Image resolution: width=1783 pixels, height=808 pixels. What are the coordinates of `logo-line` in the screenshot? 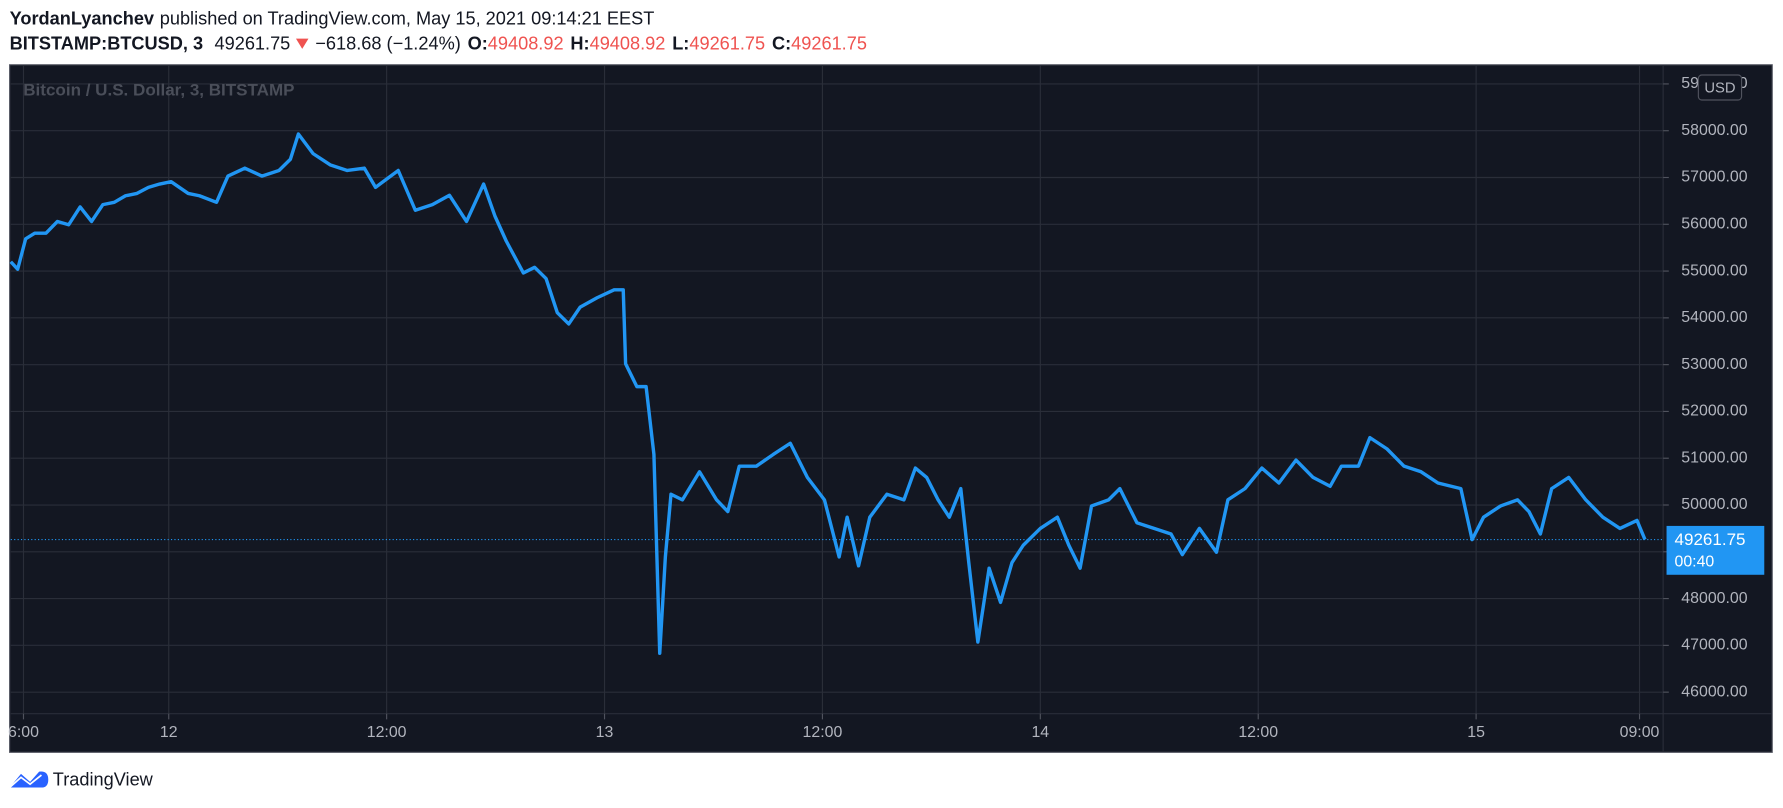 It's located at (25, 781).